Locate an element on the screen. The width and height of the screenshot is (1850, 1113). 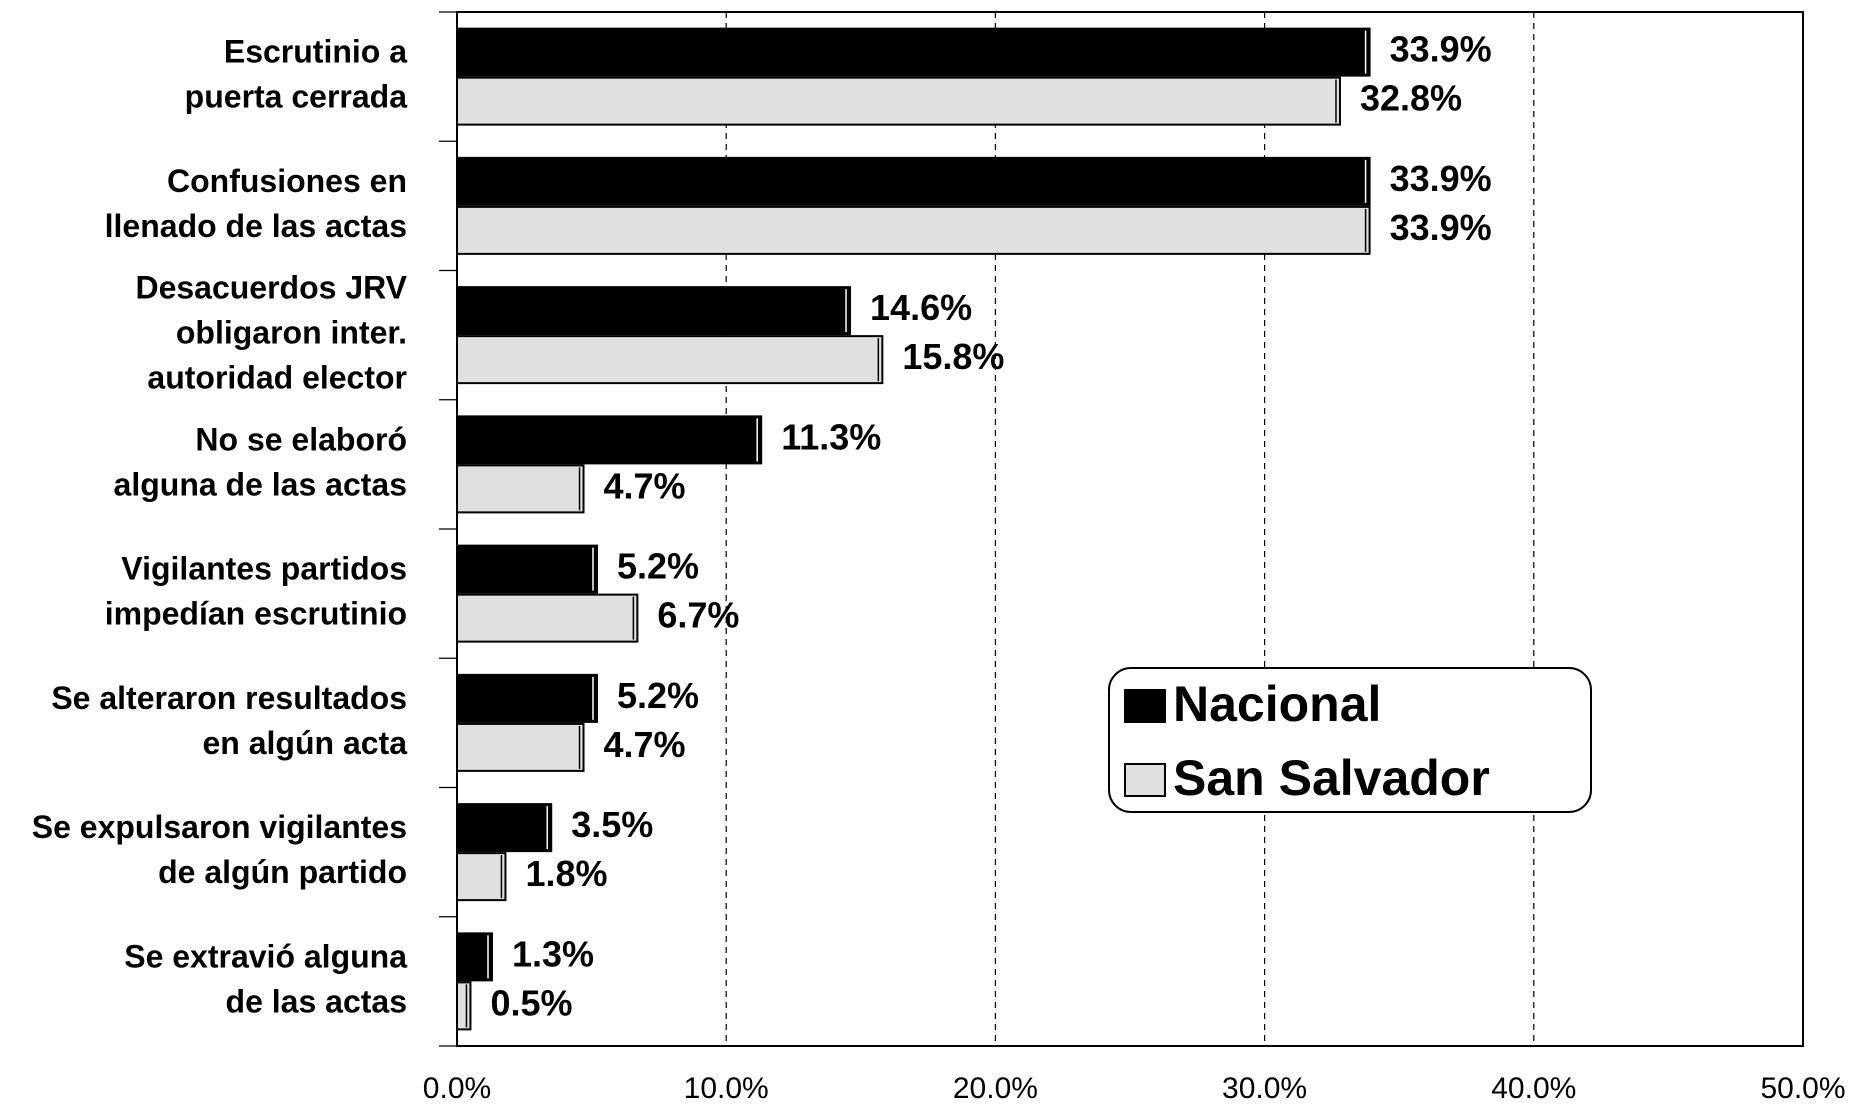
value-label: 1.3% is located at coordinates (553, 953).